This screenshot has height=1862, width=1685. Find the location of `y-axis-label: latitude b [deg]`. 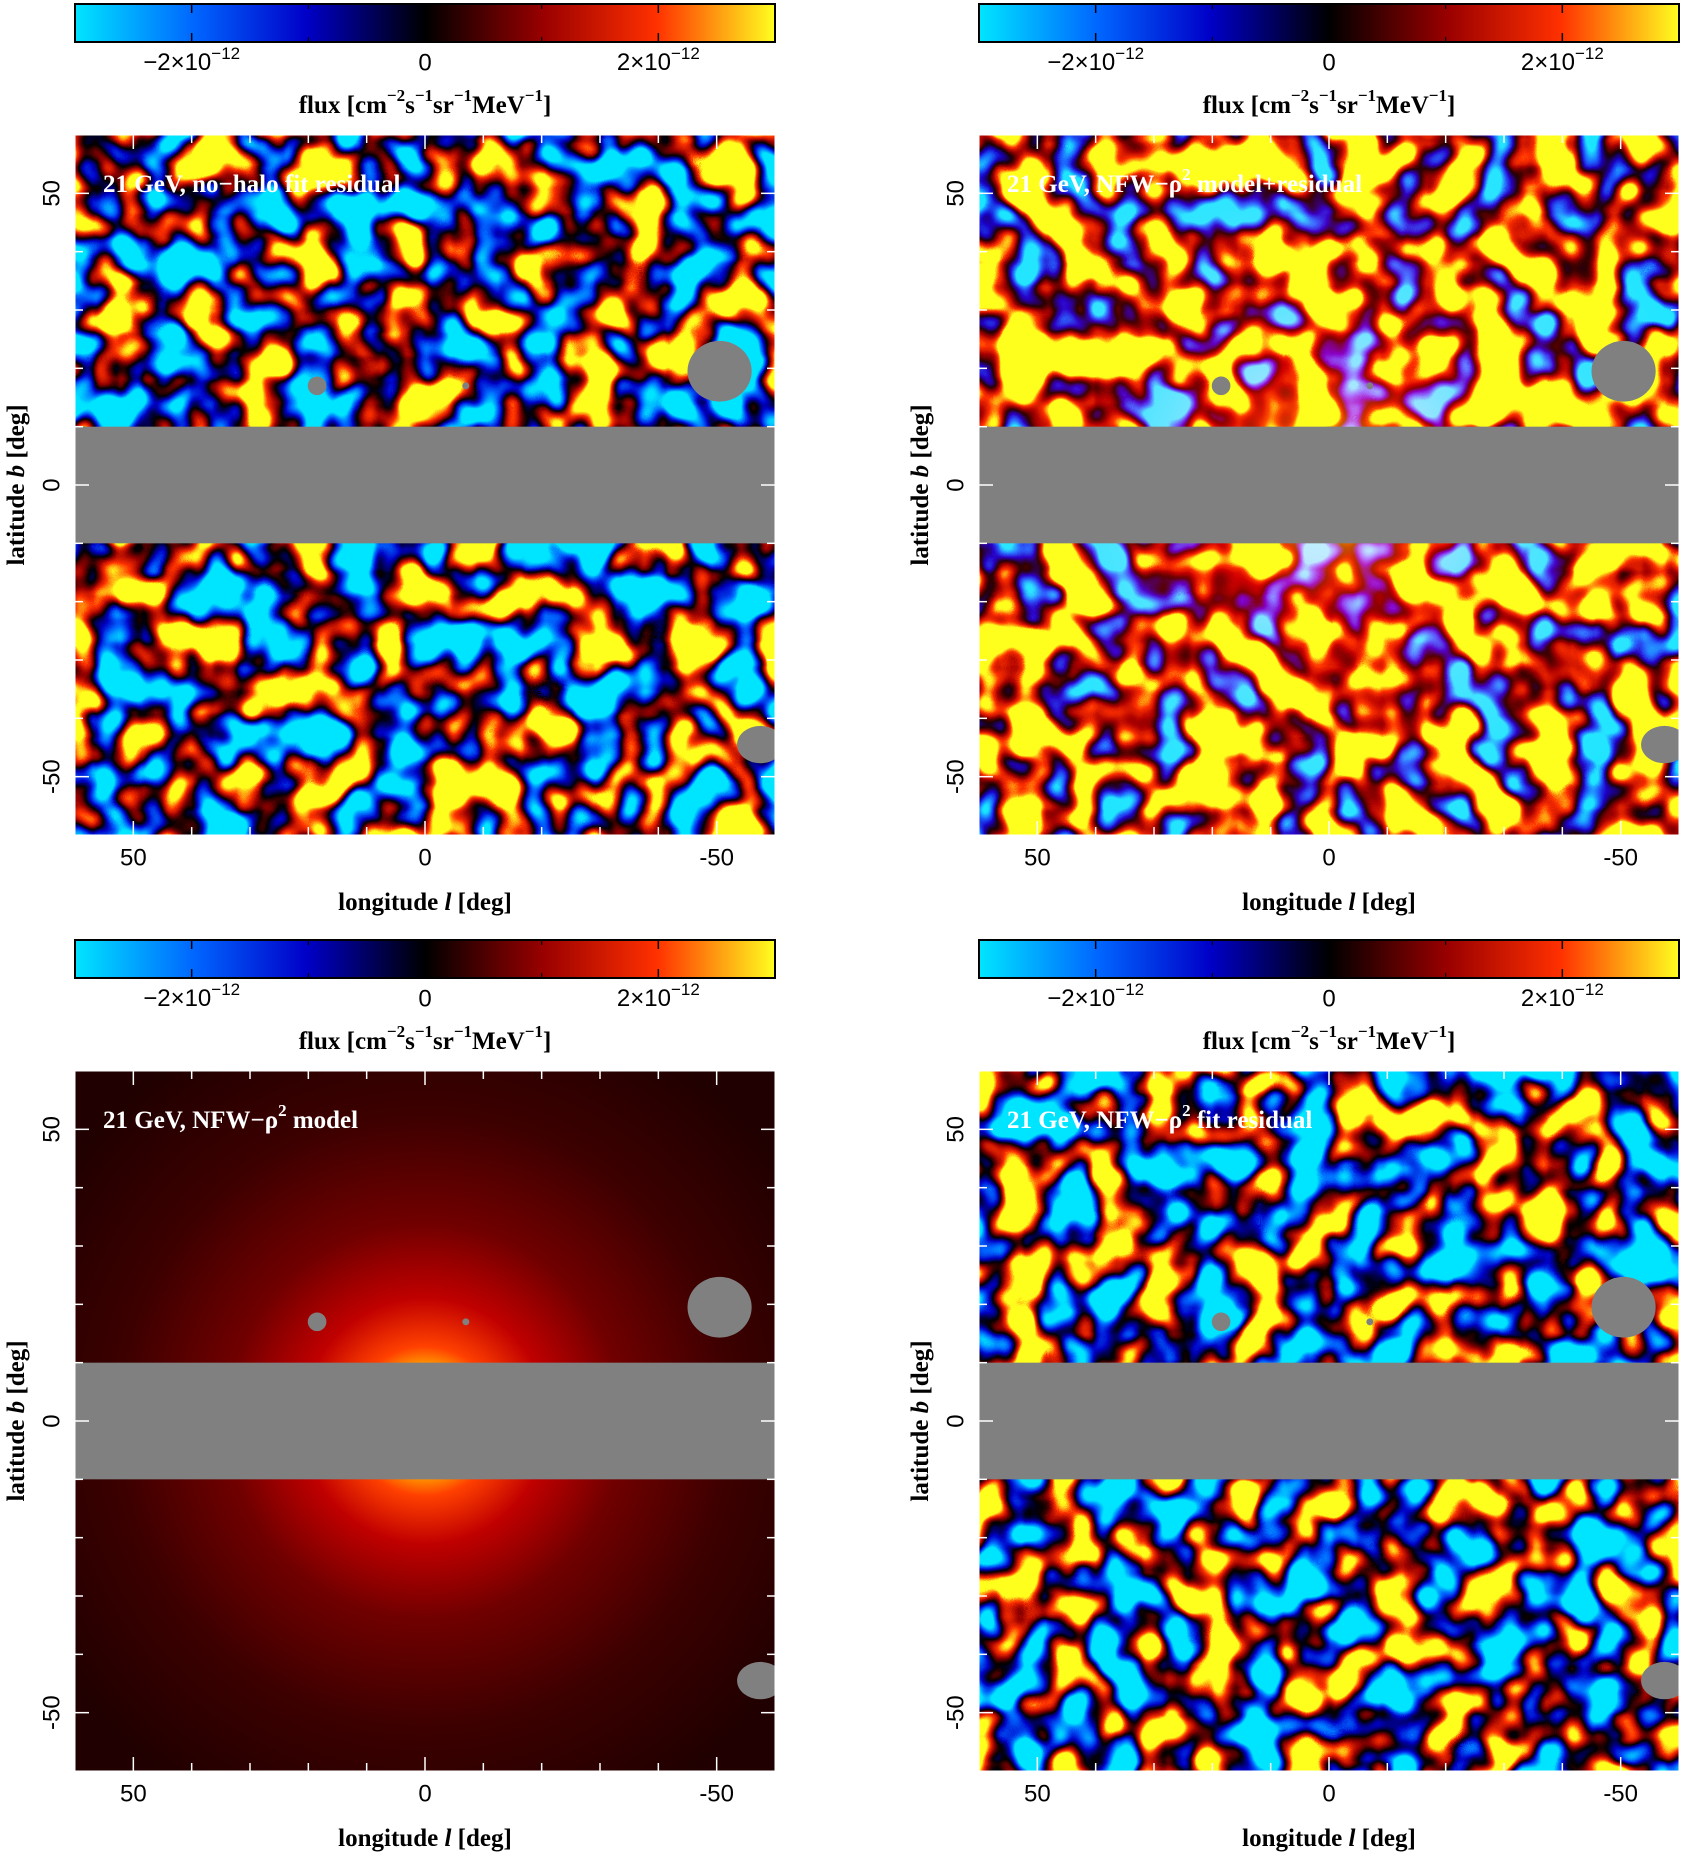

y-axis-label: latitude b [deg] is located at coordinates (920, 484).